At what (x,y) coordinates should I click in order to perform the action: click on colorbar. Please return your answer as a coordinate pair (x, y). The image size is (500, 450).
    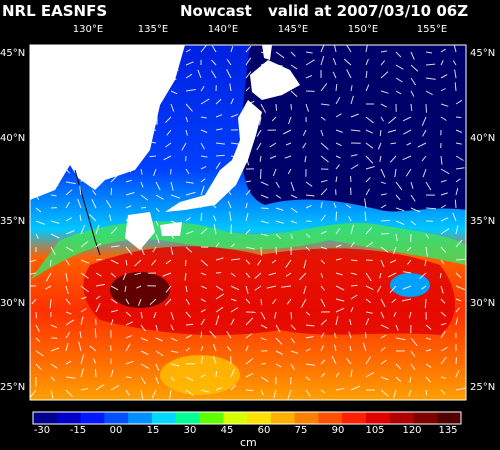
    Looking at the image, I should click on (247, 418).